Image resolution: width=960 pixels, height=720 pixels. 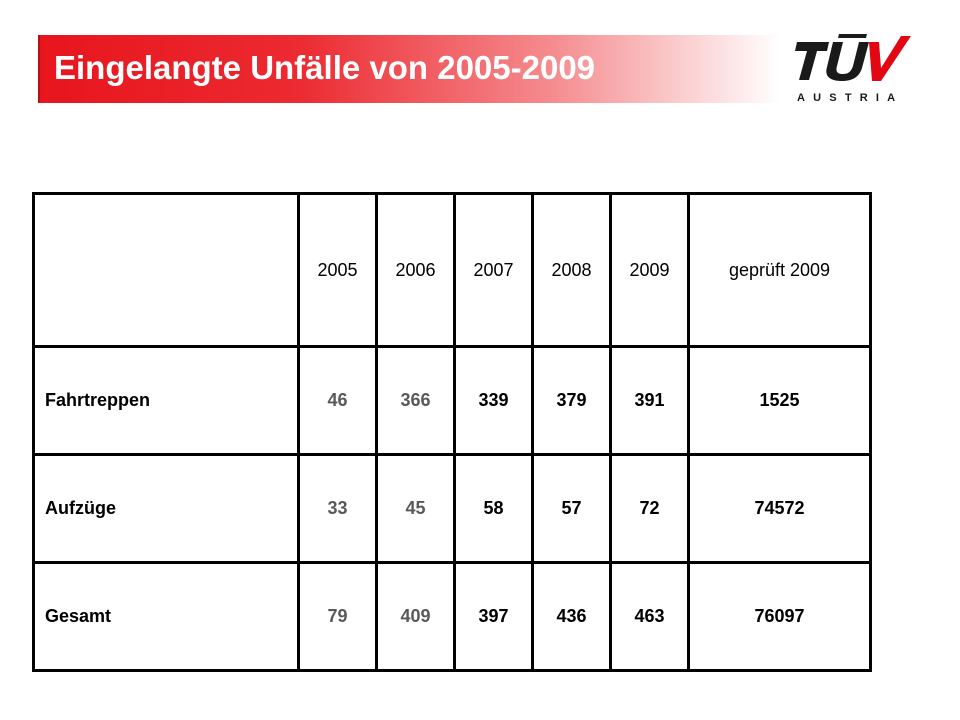 What do you see at coordinates (571, 270) in the screenshot?
I see `column-header-2008: 2008` at bounding box center [571, 270].